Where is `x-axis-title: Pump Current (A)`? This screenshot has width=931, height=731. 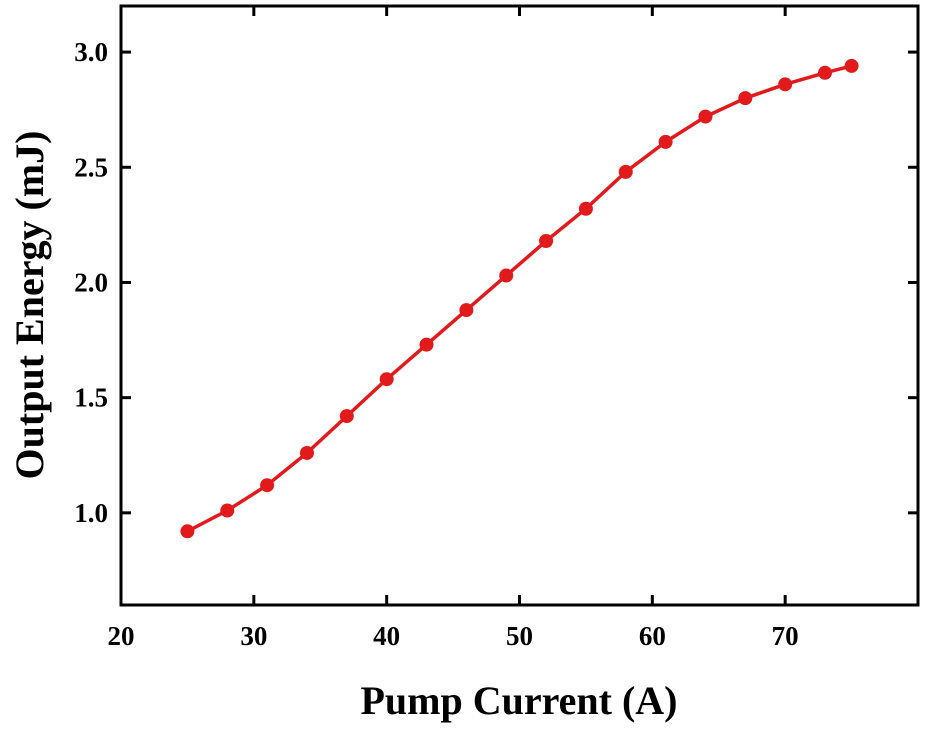 x-axis-title: Pump Current (A) is located at coordinates (518, 700).